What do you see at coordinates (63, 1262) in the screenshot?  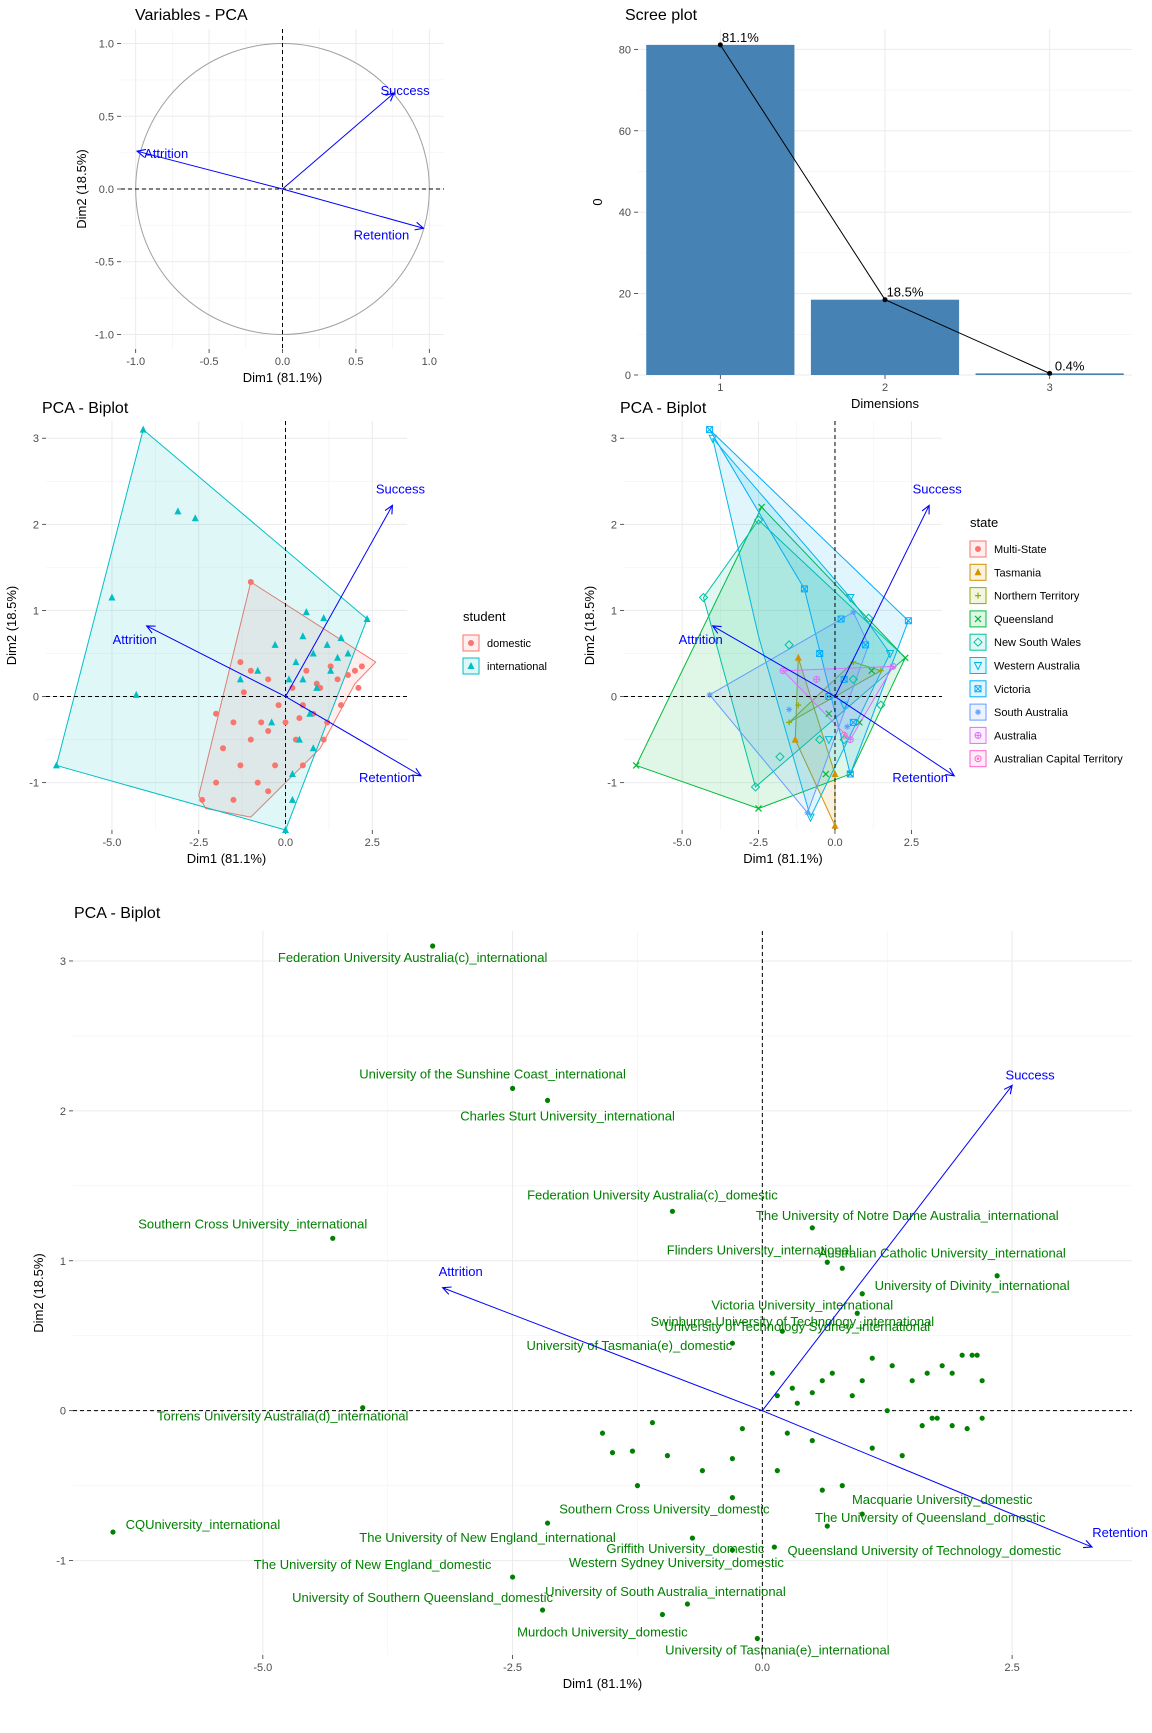 I see `y-tick-label: 1` at bounding box center [63, 1262].